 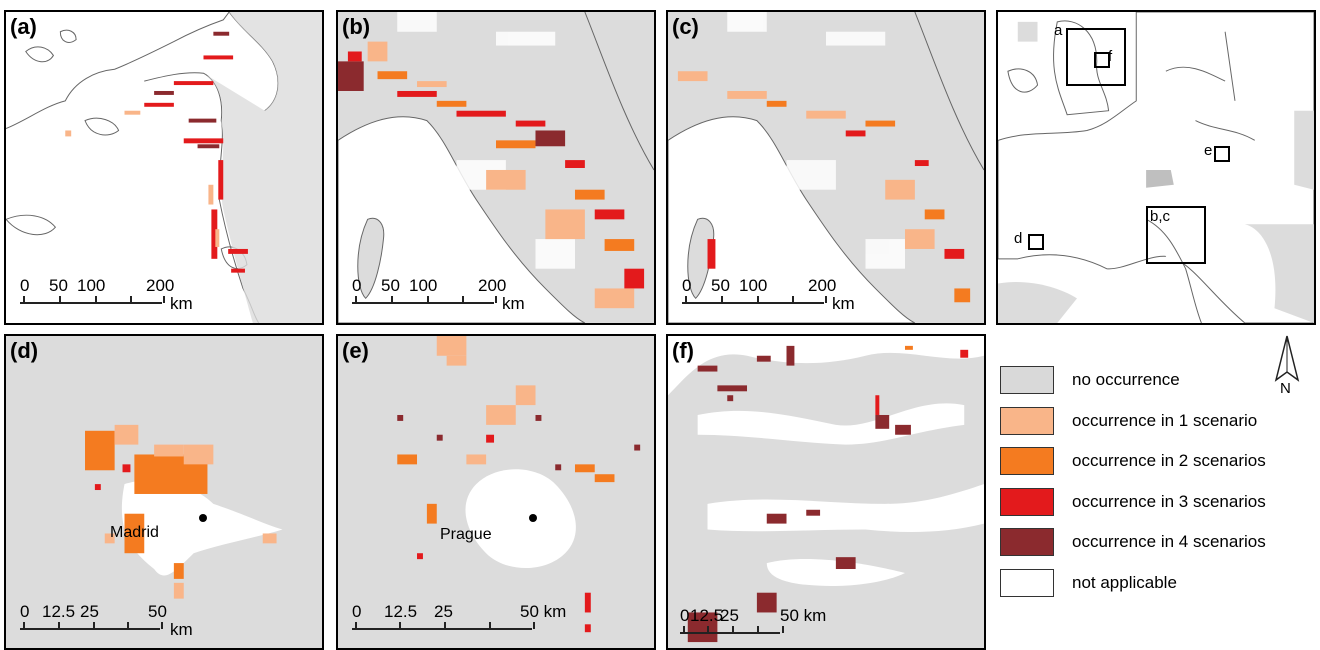 What do you see at coordinates (1102, 60) in the screenshot?
I see `overview-box-f` at bounding box center [1102, 60].